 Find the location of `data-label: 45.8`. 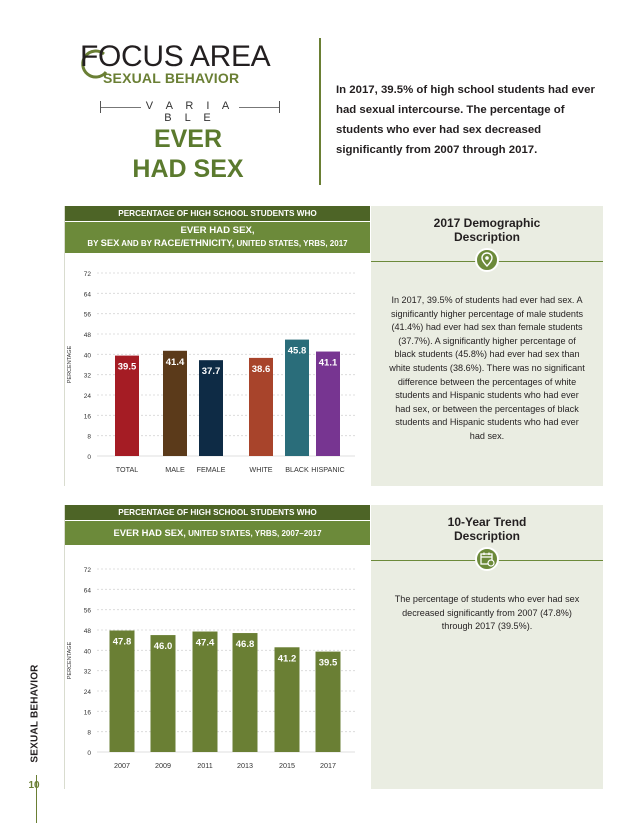

data-label: 45.8 is located at coordinates (297, 351).